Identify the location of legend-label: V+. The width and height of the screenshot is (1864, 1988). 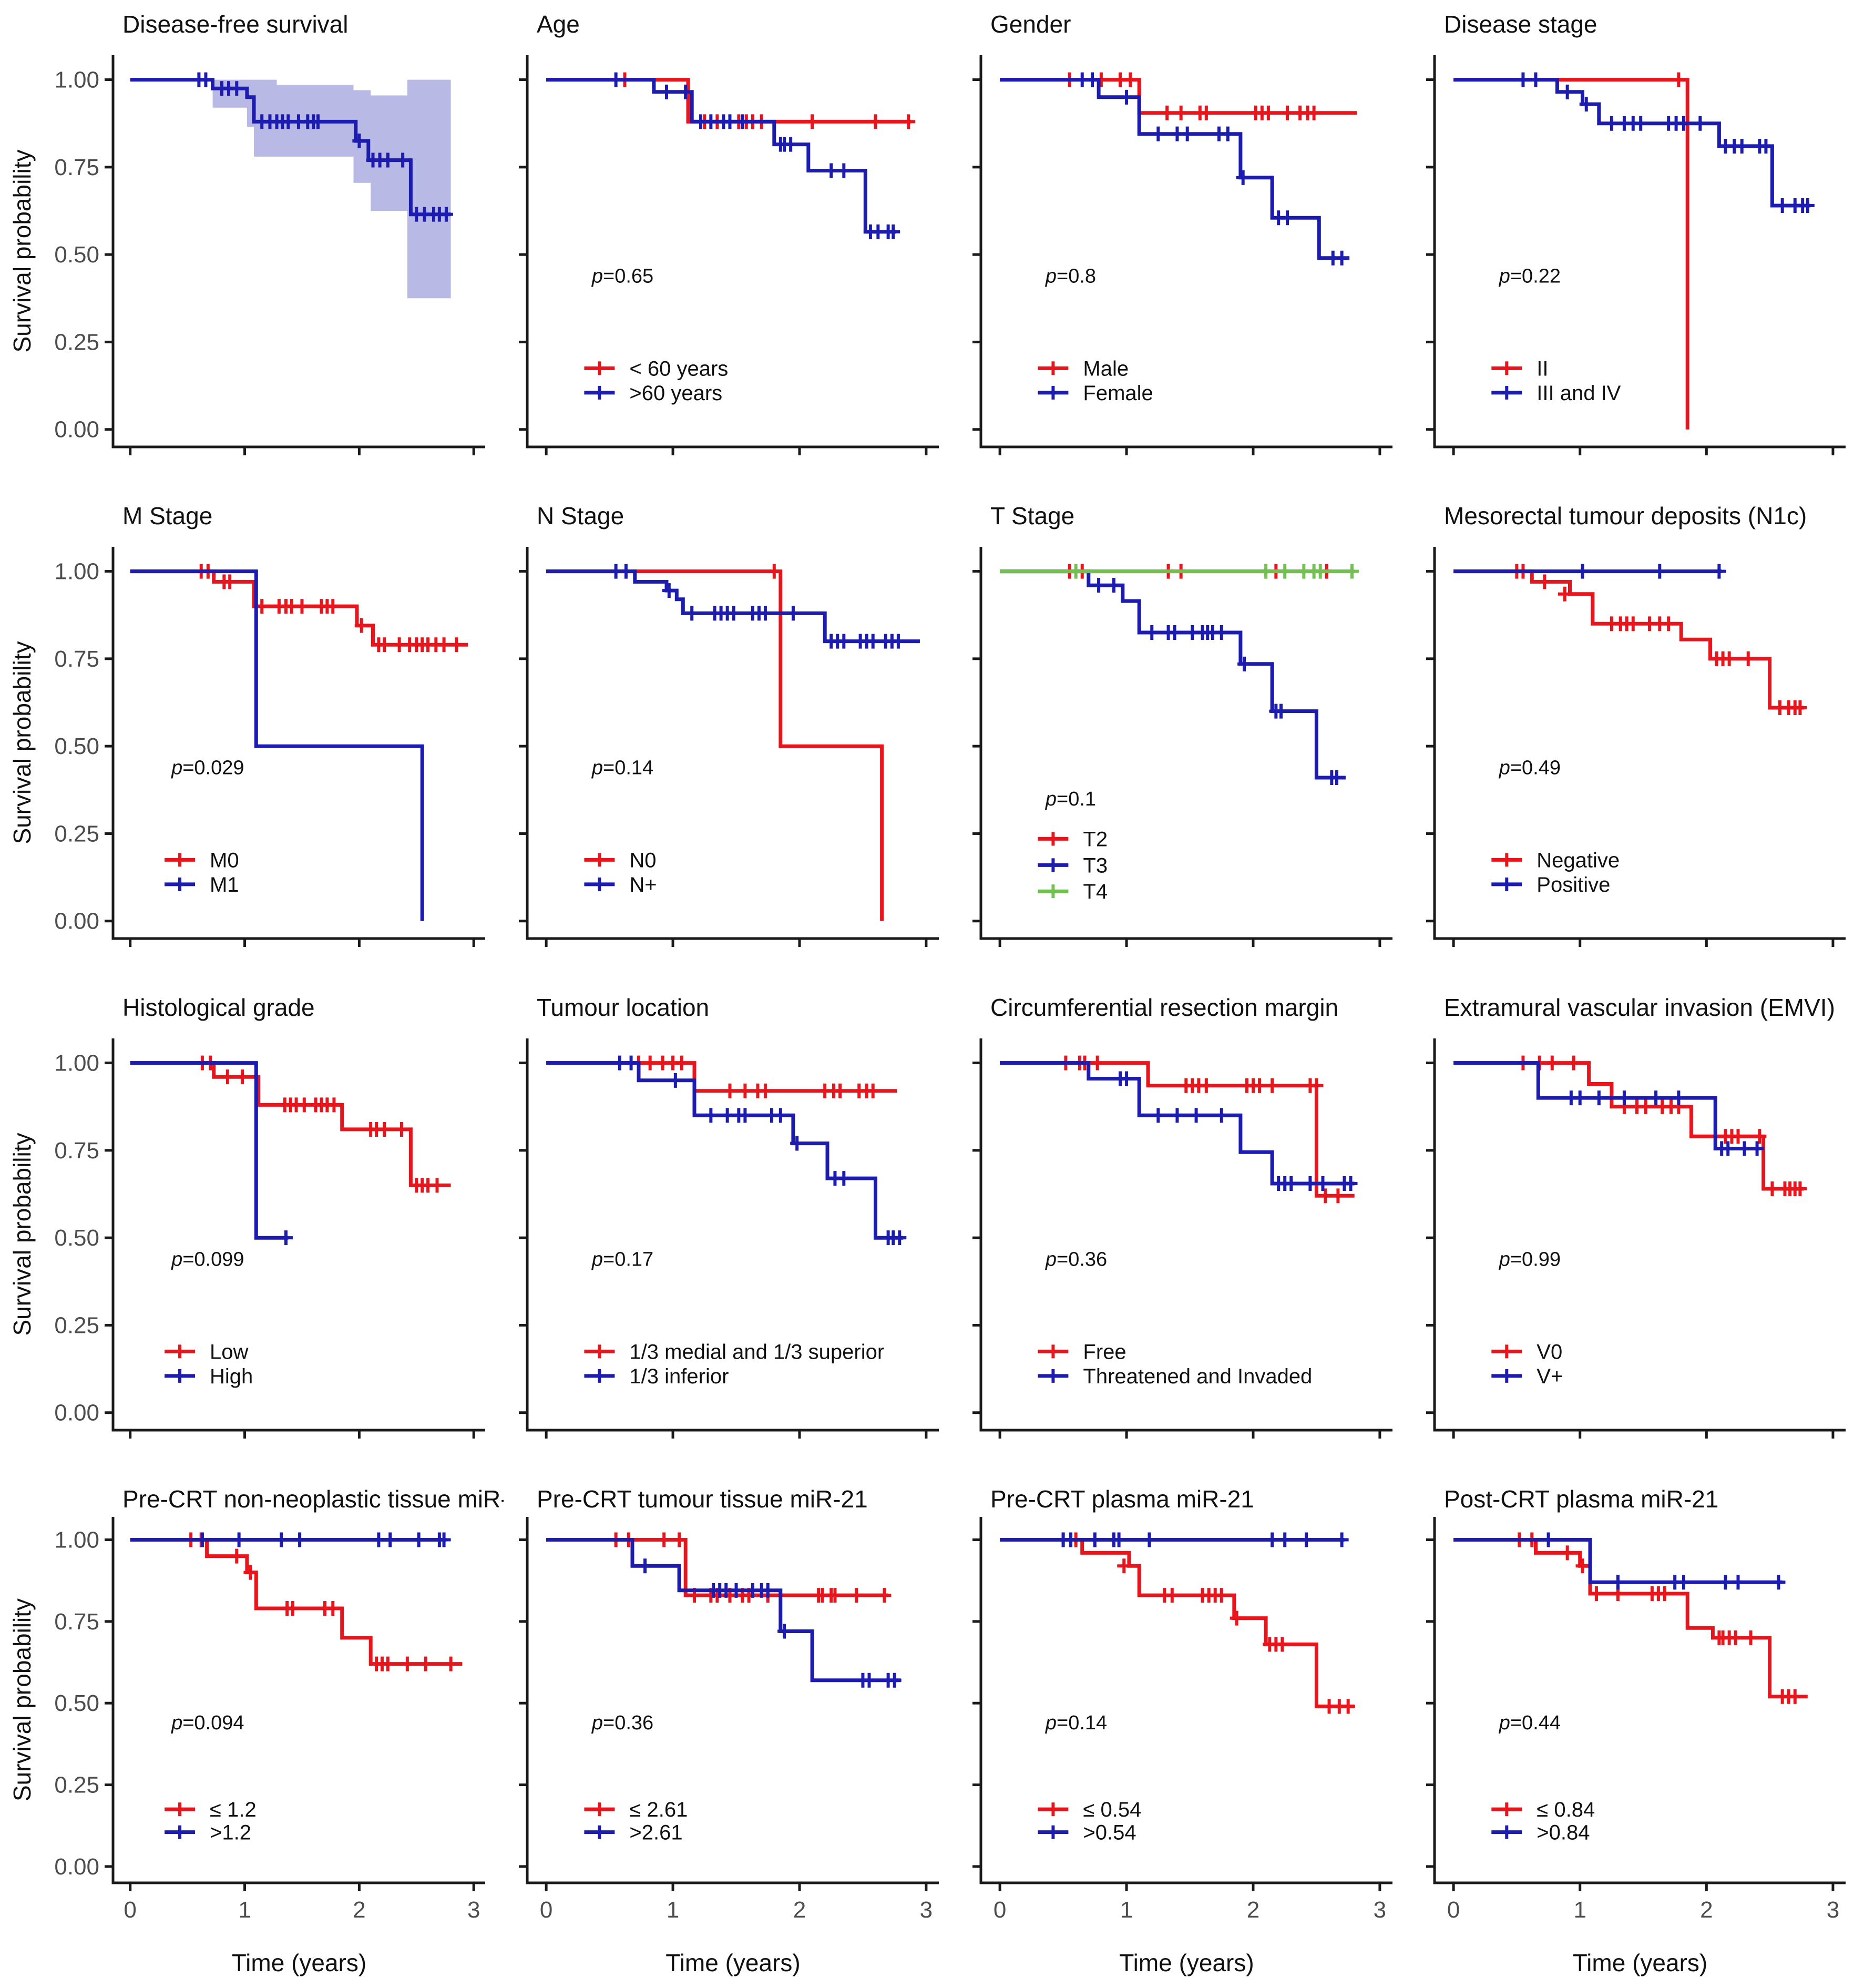
(1550, 1377).